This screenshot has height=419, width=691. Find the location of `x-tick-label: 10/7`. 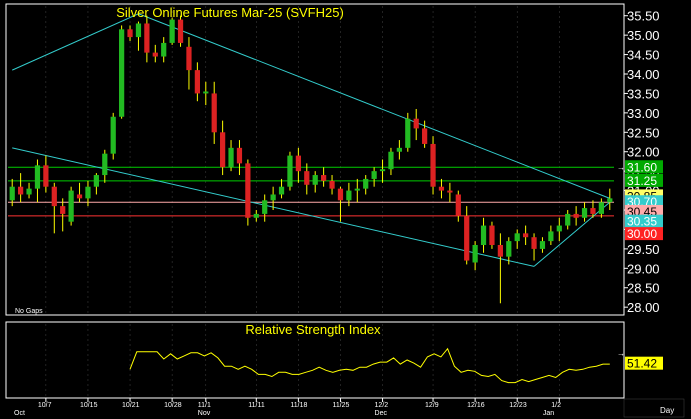

x-tick-label: 10/7 is located at coordinates (45, 405).